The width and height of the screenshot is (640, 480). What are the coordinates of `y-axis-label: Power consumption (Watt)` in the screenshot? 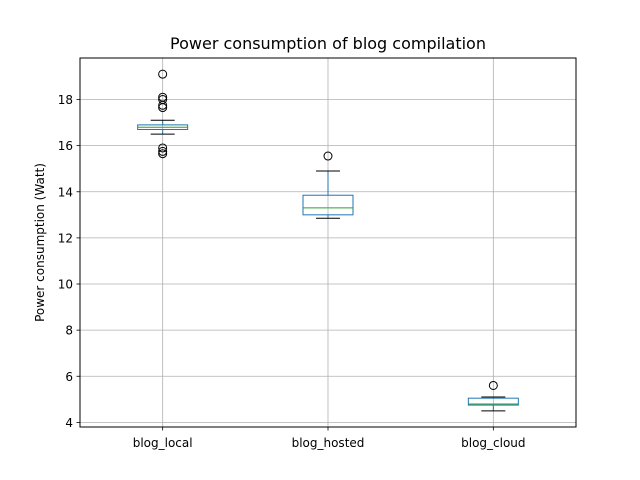 It's located at (40, 242).